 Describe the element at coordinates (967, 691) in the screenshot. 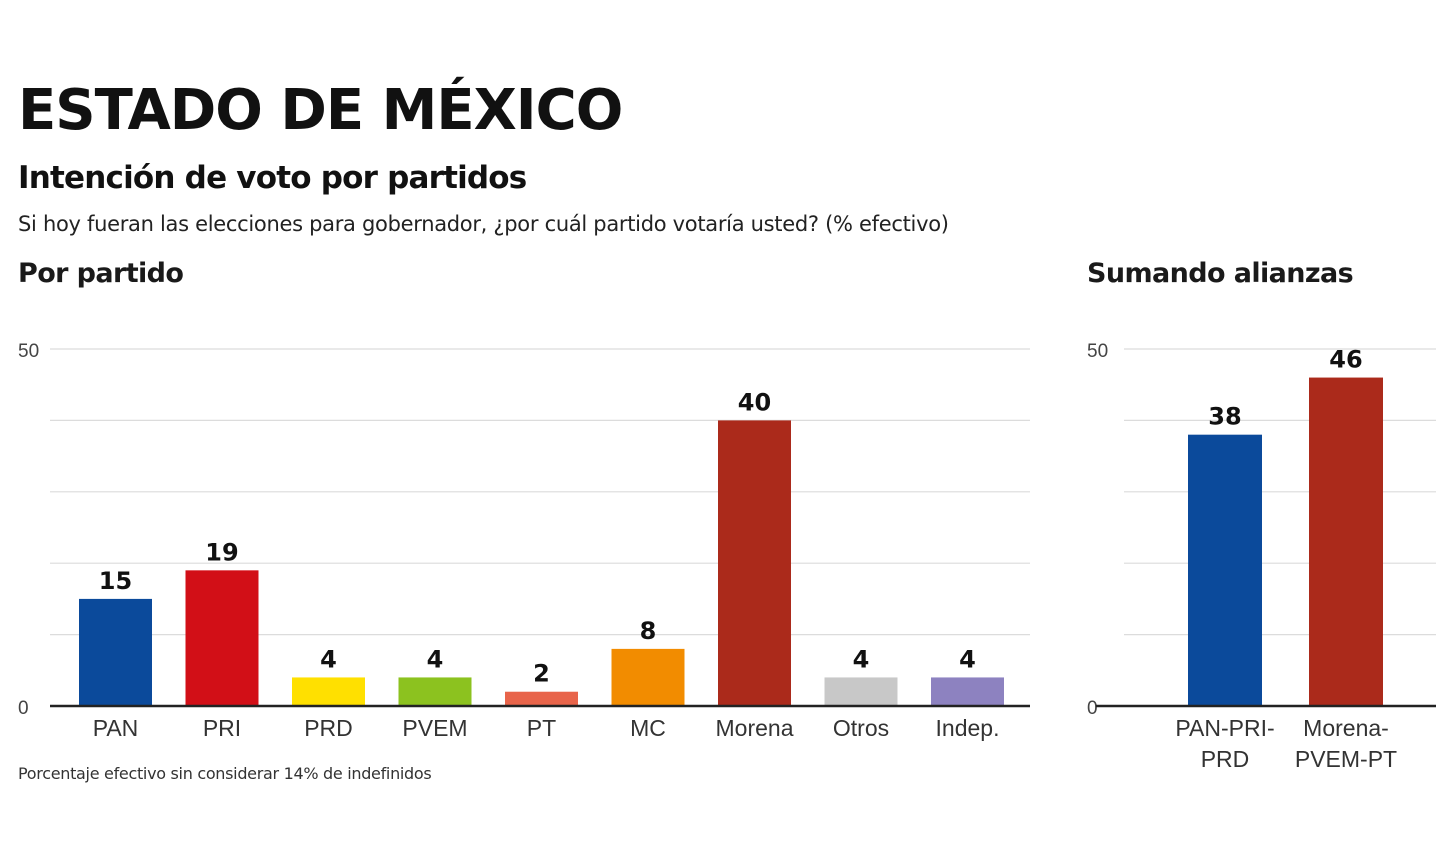

I see `bar-indep` at that location.